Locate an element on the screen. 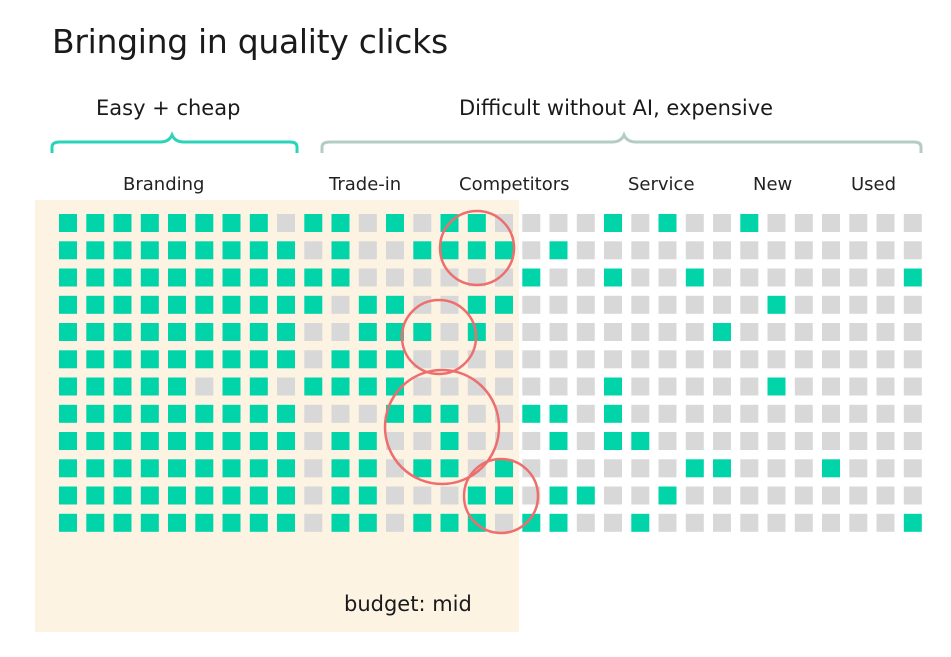 The width and height of the screenshot is (951, 657). category-branding: Branding is located at coordinates (164, 184).